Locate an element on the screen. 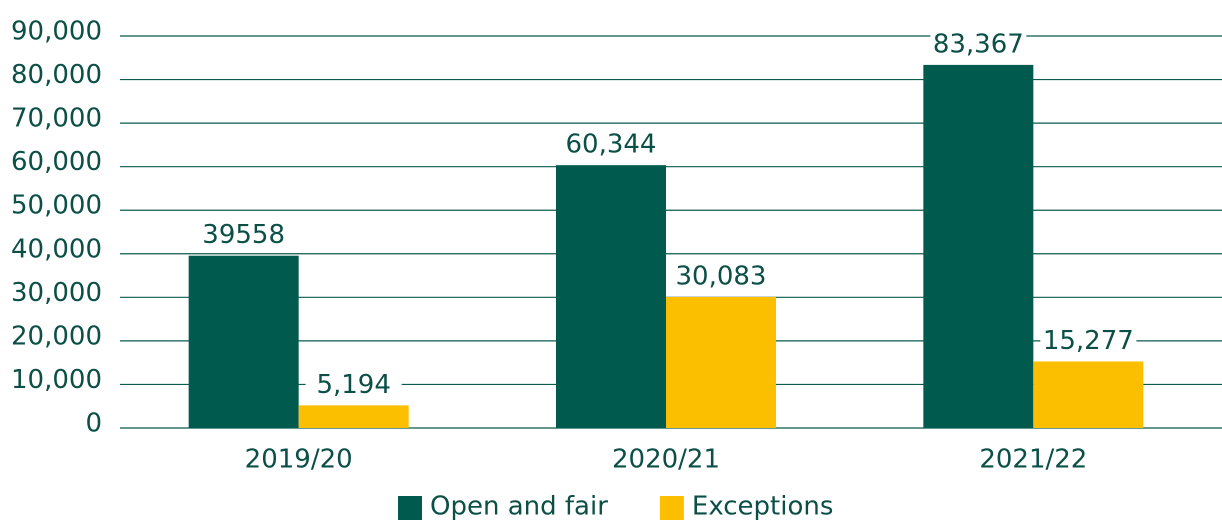 The width and height of the screenshot is (1222, 527). data-label: 60,344 is located at coordinates (611, 145).